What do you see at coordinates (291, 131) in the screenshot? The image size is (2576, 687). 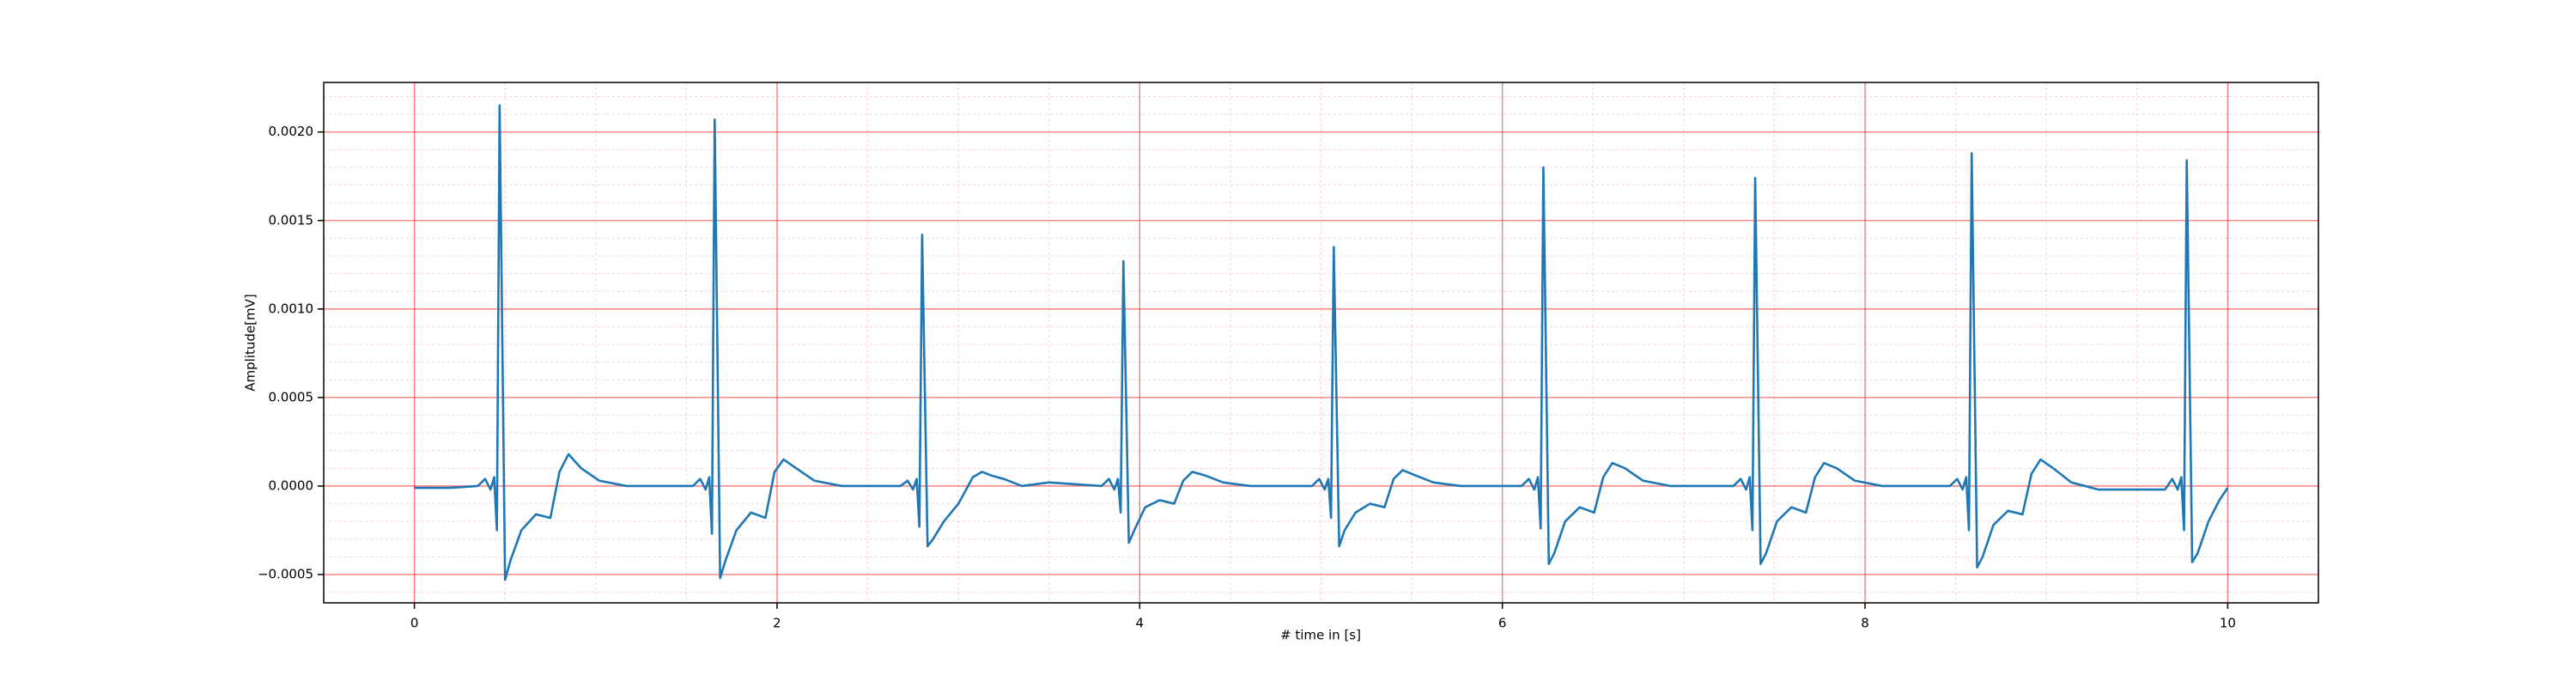 I see `y-tick-label: 0.0020` at bounding box center [291, 131].